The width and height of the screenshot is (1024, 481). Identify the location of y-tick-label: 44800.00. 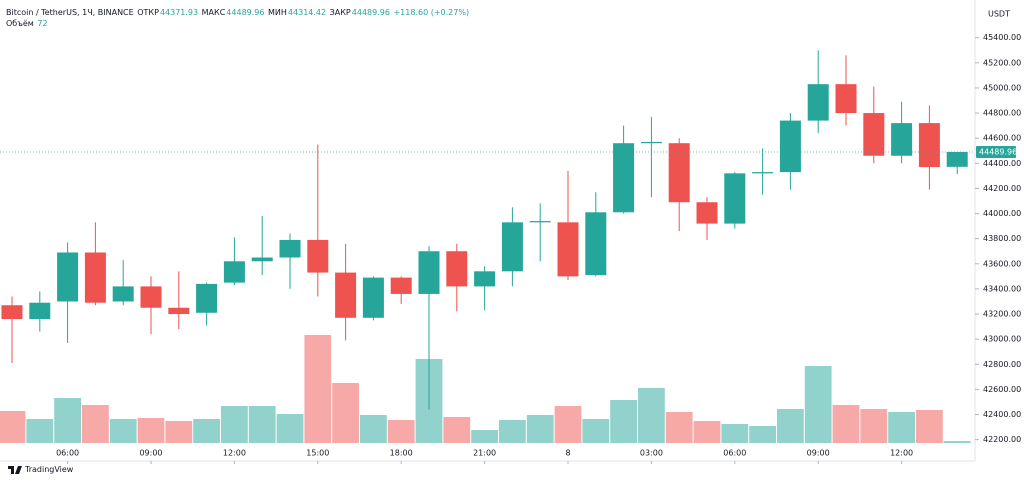
(1002, 113).